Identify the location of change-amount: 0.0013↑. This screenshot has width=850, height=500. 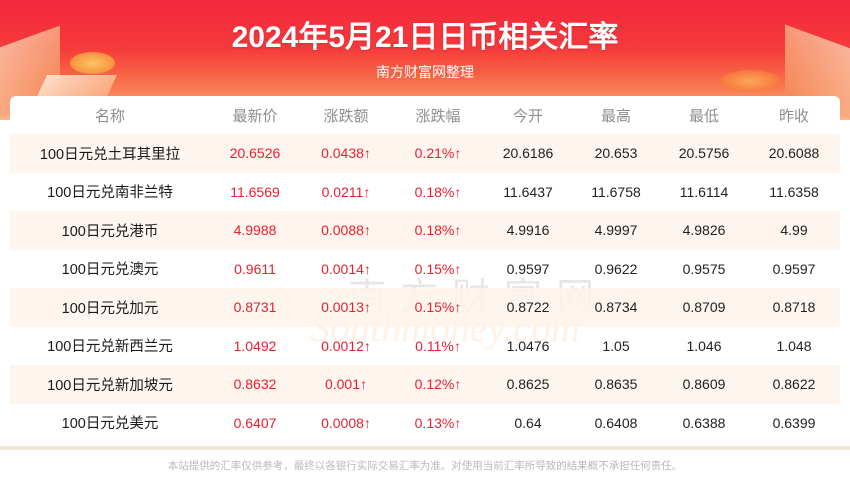
(346, 307).